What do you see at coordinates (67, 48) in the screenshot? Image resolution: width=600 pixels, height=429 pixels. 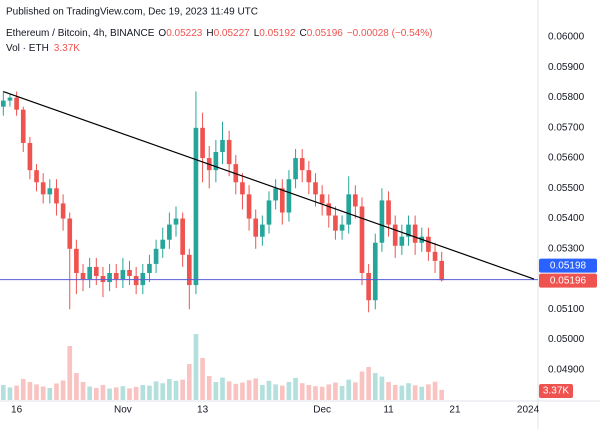 I see `volume-last: 3.37K` at bounding box center [67, 48].